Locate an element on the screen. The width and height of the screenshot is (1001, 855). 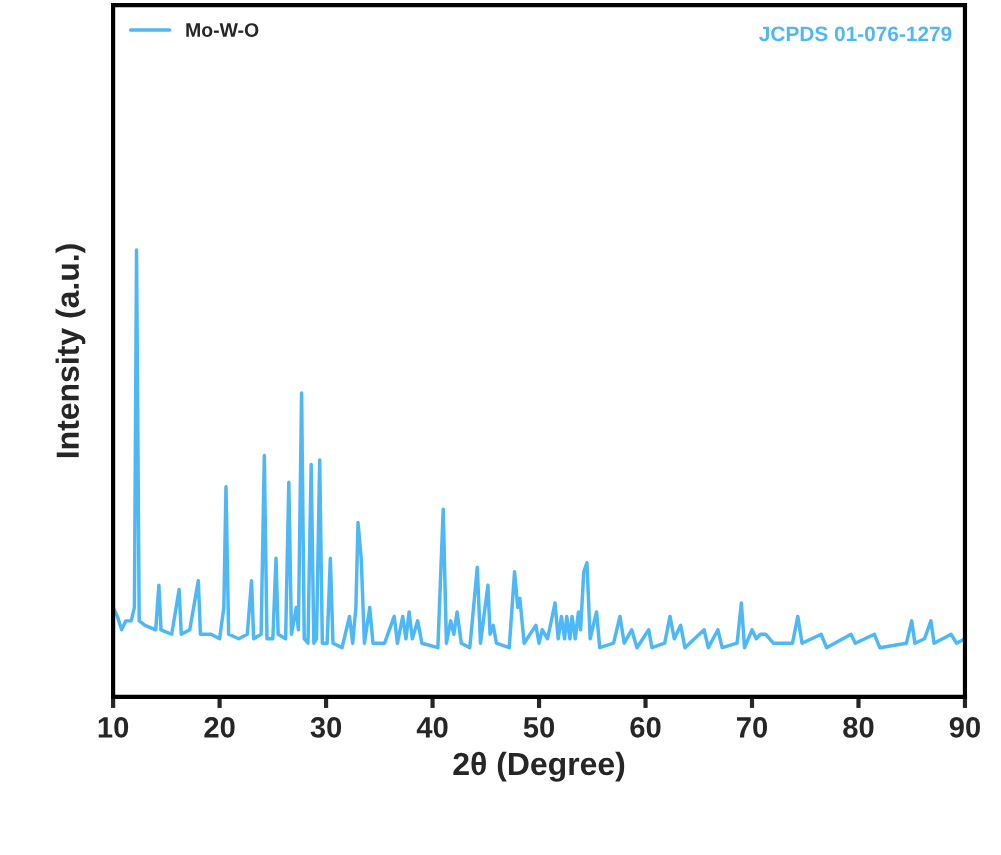
x-axis-title: 2θ (Degree) is located at coordinates (539, 766).